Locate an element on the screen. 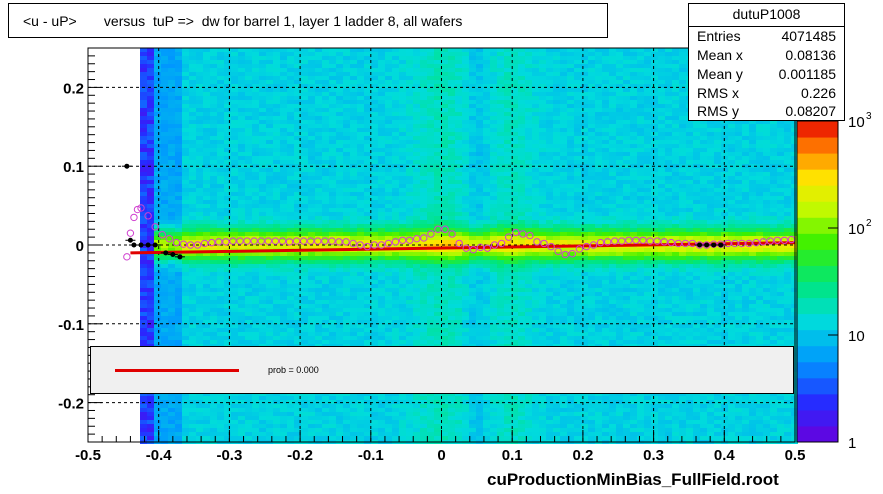  stats-divider is located at coordinates (766, 26).